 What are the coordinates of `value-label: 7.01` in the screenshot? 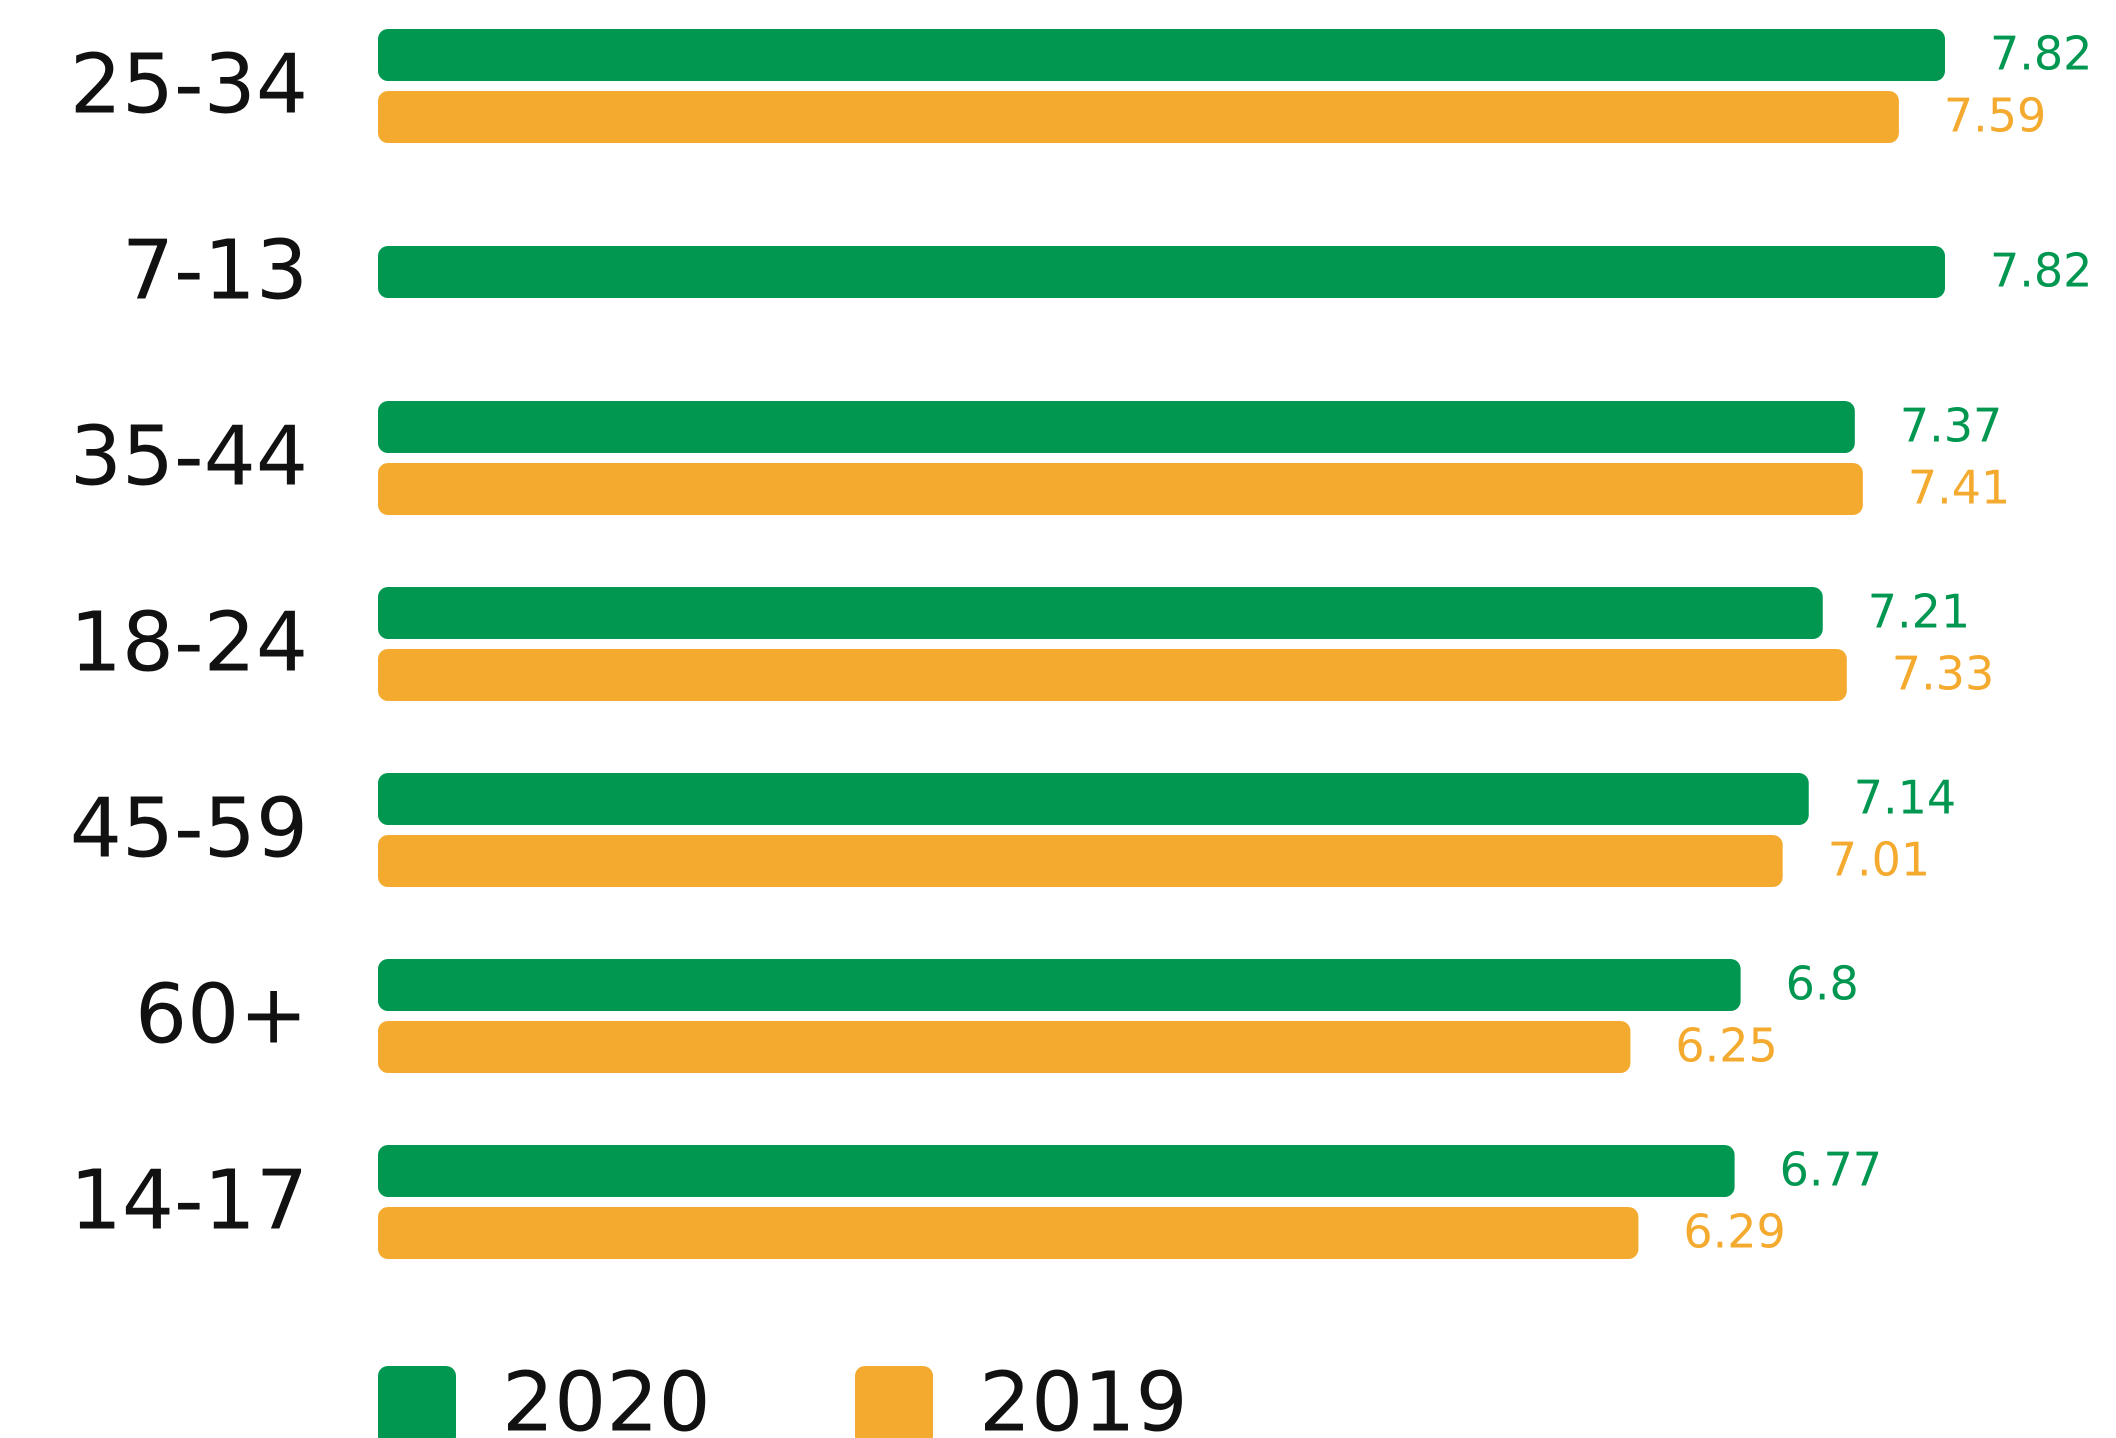 It's located at (1879, 860).